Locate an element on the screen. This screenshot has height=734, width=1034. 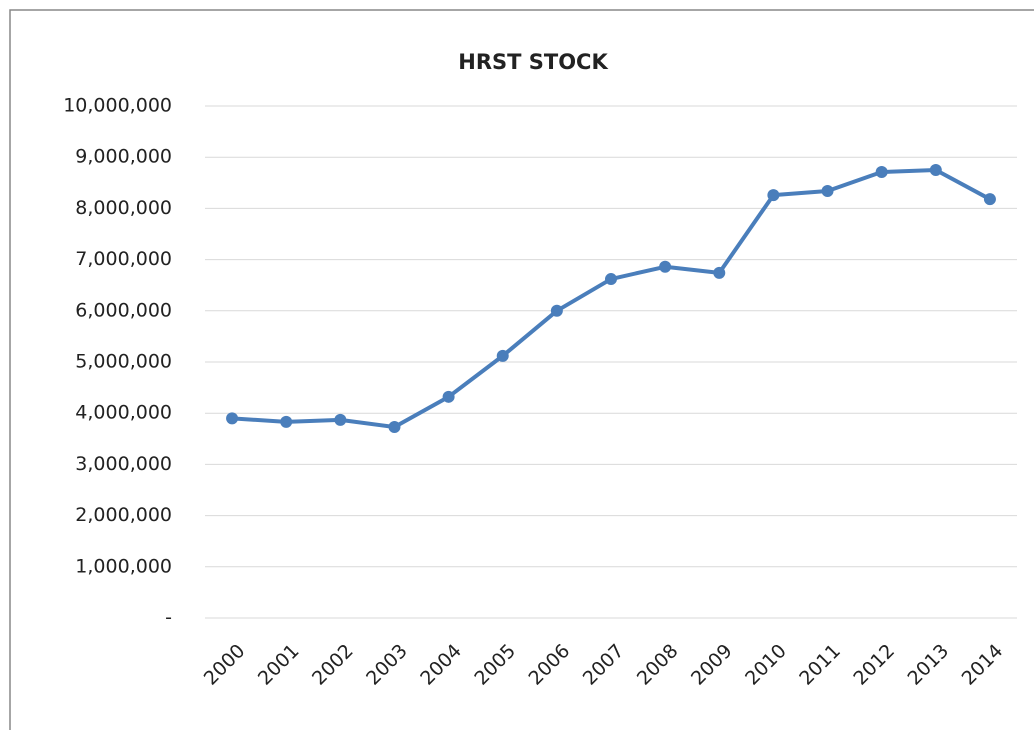
y-tick-label: 9,000,000 is located at coordinates (123, 157).